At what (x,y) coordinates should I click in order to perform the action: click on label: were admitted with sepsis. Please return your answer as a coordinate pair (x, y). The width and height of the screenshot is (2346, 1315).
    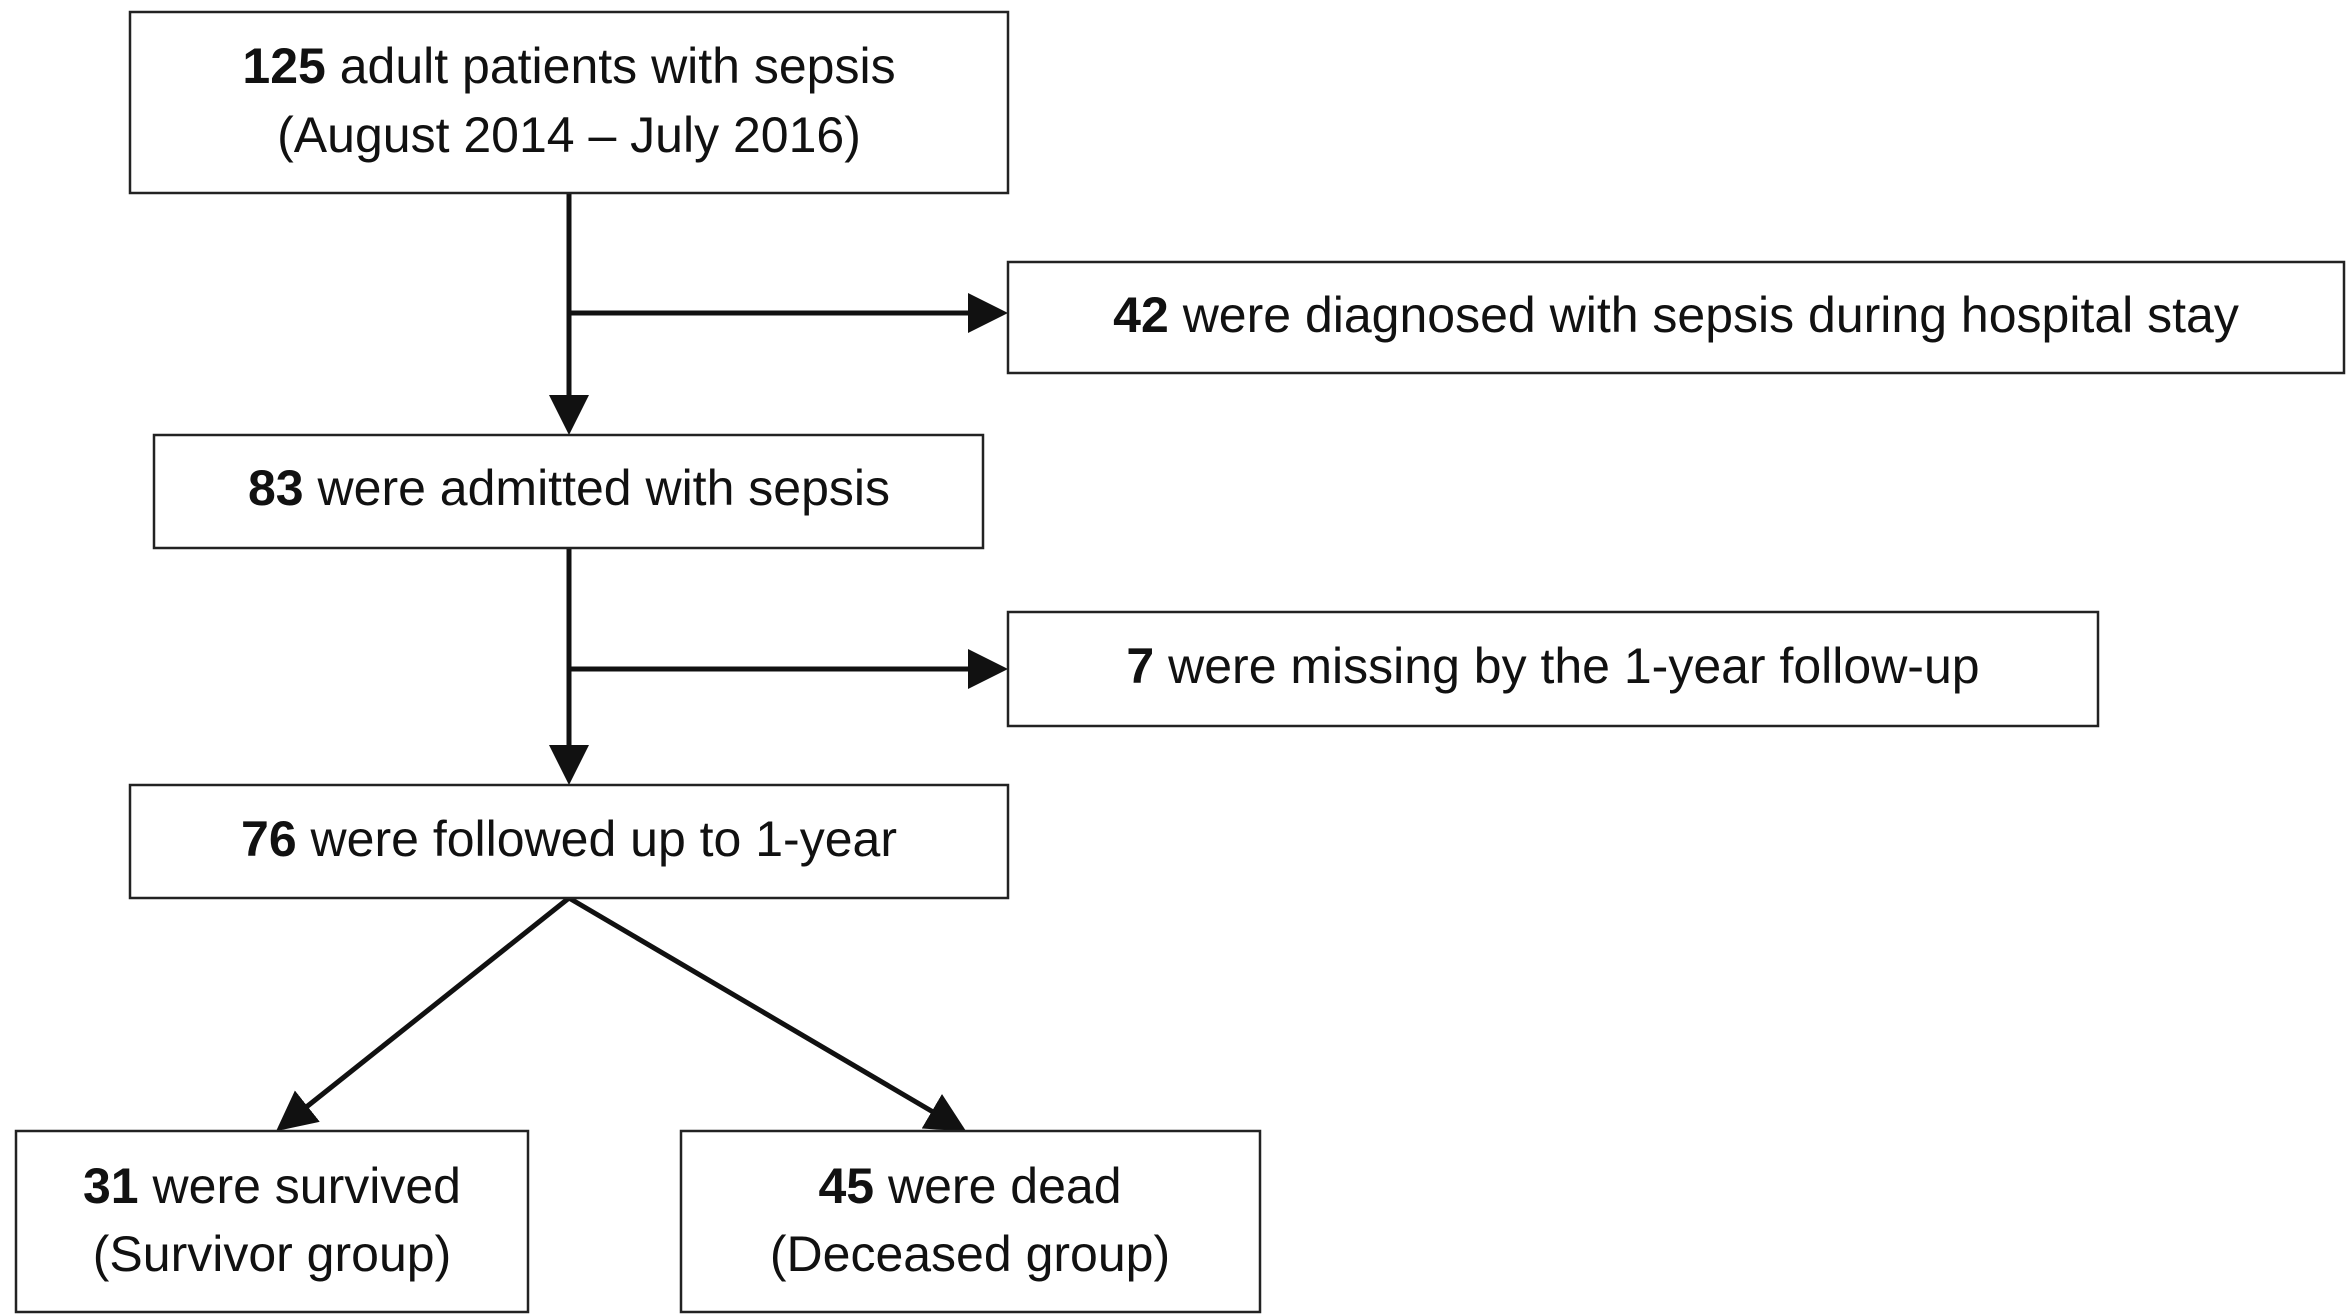
    Looking at the image, I should click on (603, 488).